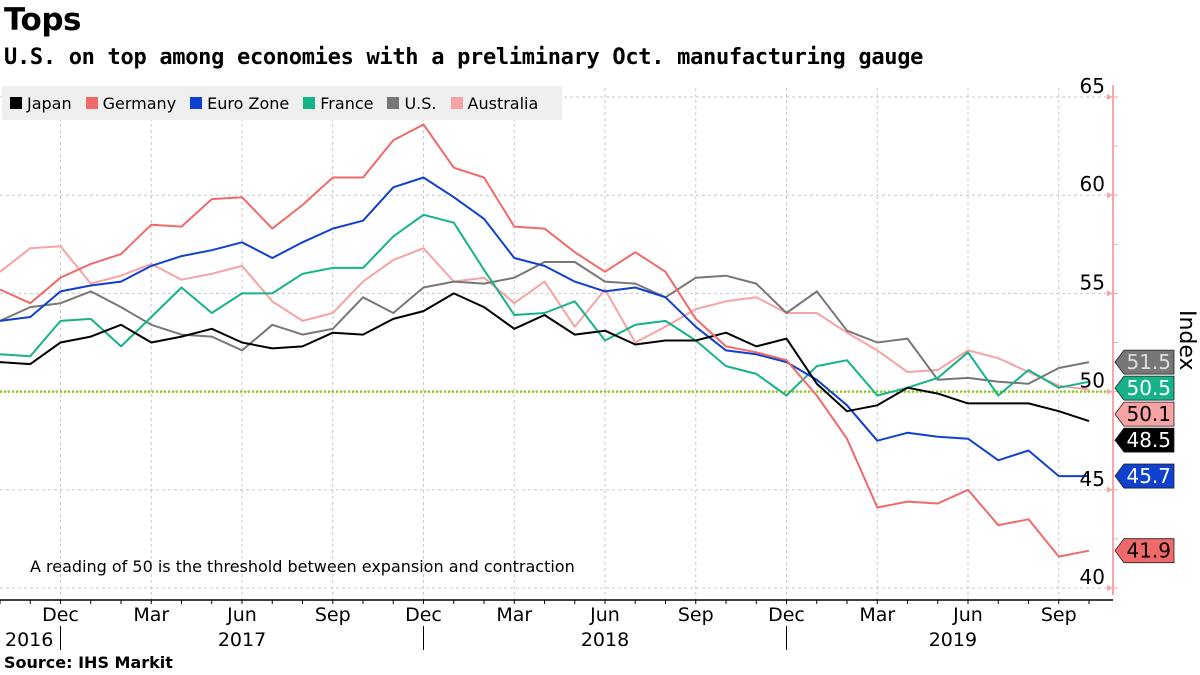 The height and width of the screenshot is (675, 1200). What do you see at coordinates (29, 640) in the screenshot?
I see `x-year-label: 2016` at bounding box center [29, 640].